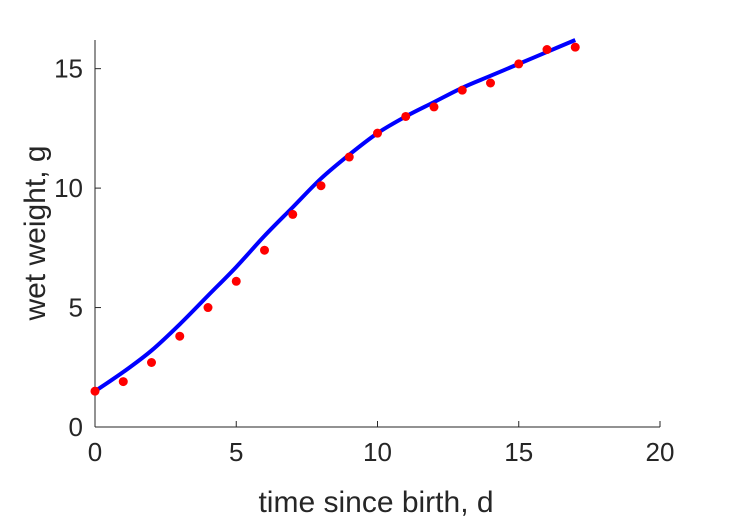 The image size is (729, 521). I want to click on x-ticks: 0 5 10 15 20, so click(381, 444).